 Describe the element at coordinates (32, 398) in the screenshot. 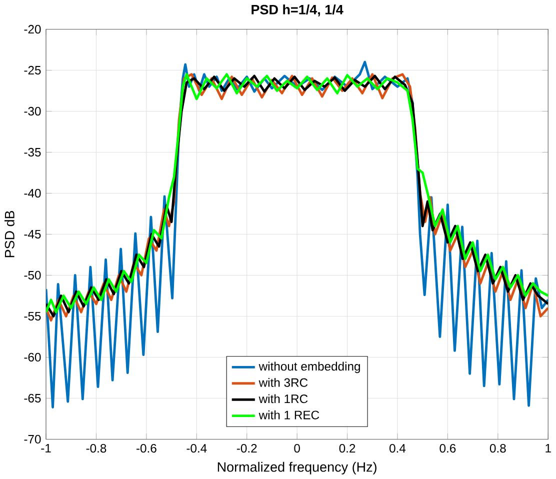

I see `y-tick-label: -65` at that location.